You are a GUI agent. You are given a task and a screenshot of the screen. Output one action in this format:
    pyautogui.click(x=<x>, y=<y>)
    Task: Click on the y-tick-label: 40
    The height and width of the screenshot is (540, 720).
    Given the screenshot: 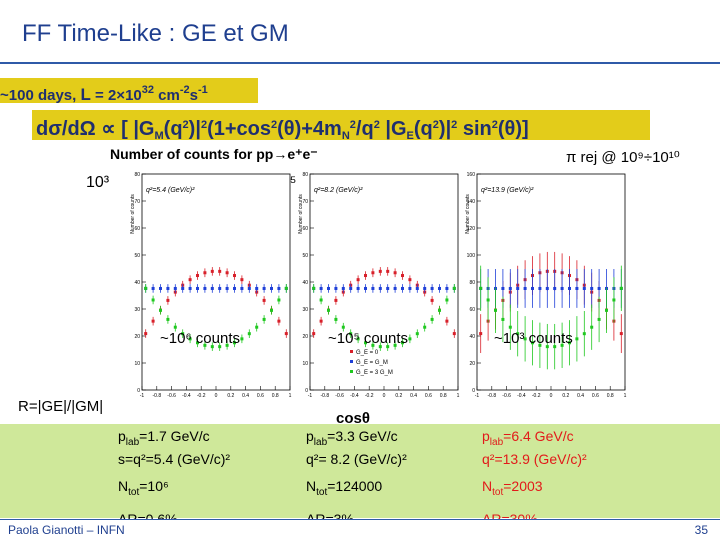 What is the action you would take?
    pyautogui.click(x=137, y=283)
    